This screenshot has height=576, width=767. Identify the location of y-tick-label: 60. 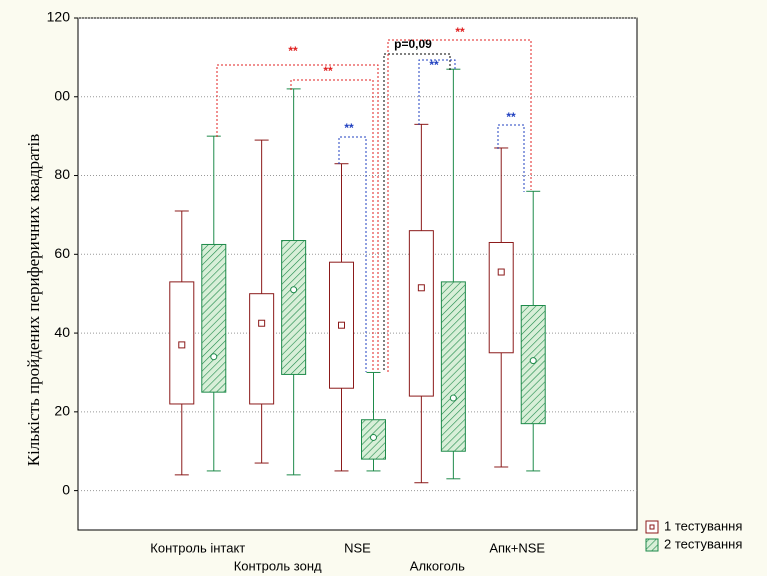
(62, 253).